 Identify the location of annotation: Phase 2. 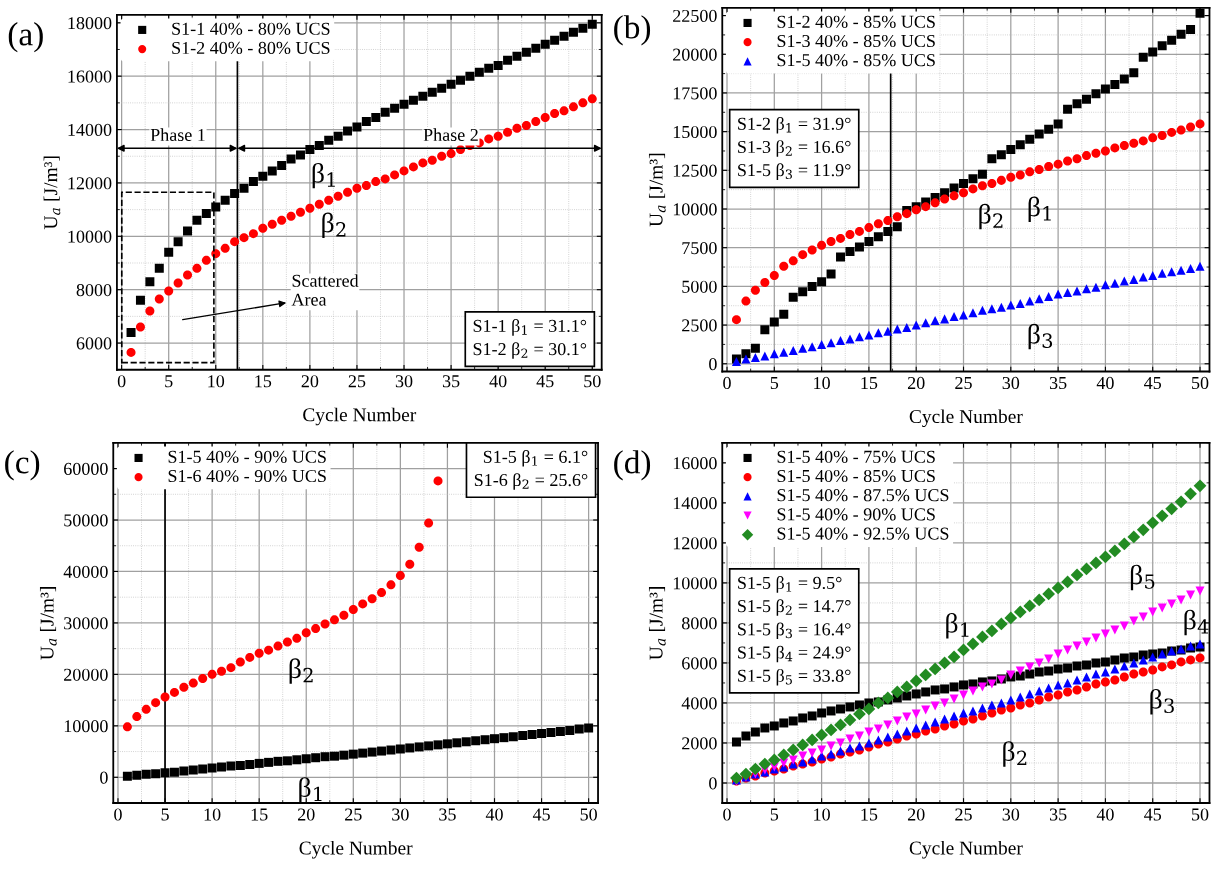
(450, 135).